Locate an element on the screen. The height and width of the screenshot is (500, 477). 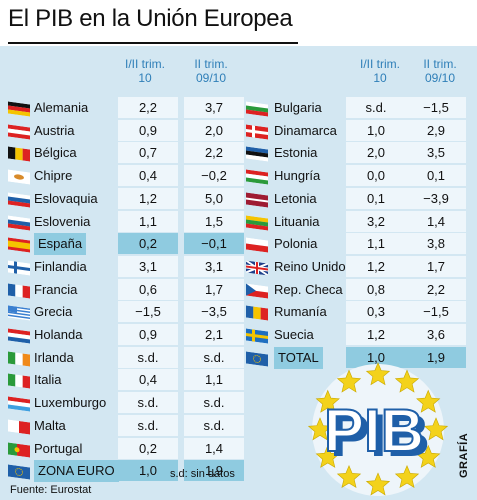
q1-value: 2,2 is located at coordinates (148, 107).